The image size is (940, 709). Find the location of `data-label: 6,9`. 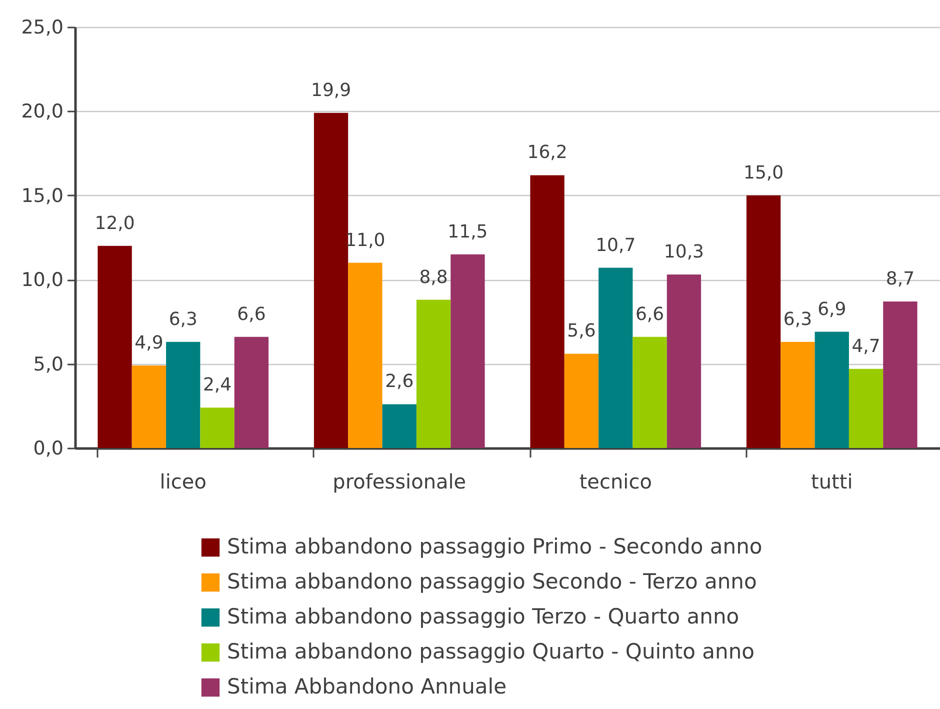

data-label: 6,9 is located at coordinates (832, 309).